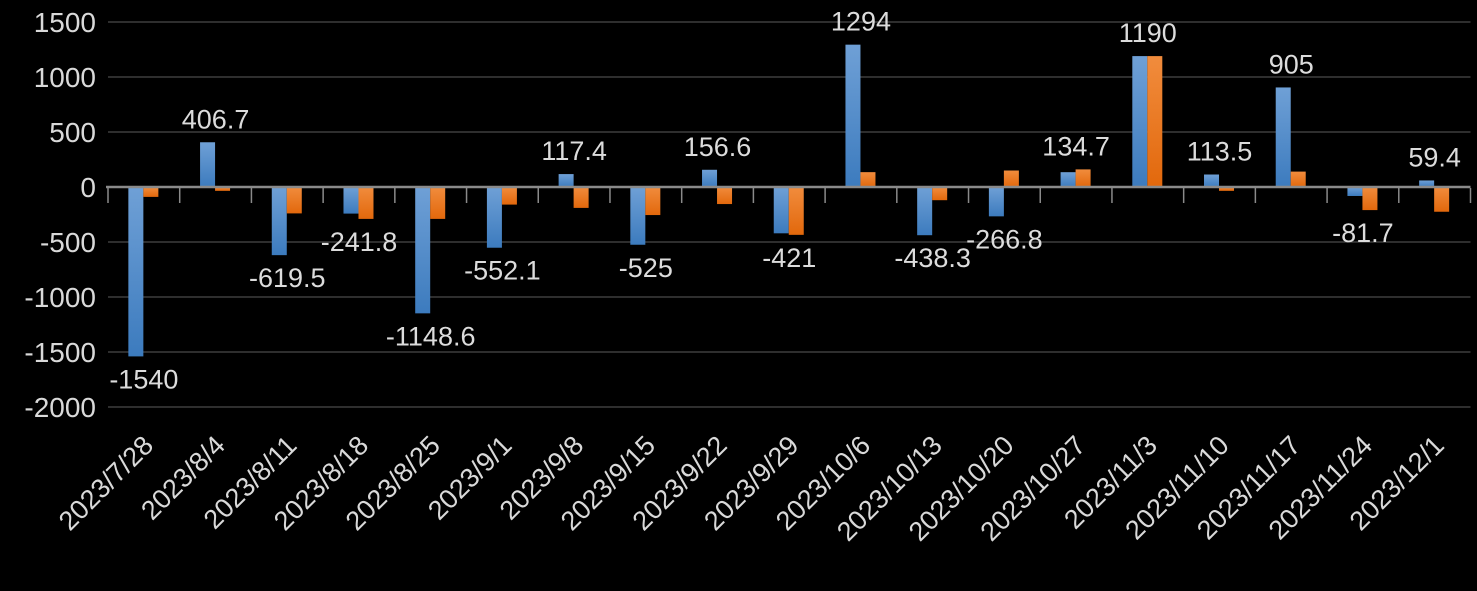  Describe the element at coordinates (789, 258) in the screenshot. I see `bar-value-label: -421` at that location.